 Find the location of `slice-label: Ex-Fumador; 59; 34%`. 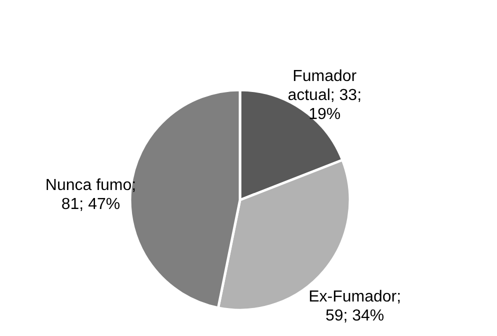

slice-label: Ex-Fumador; 59; 34% is located at coordinates (355, 306).